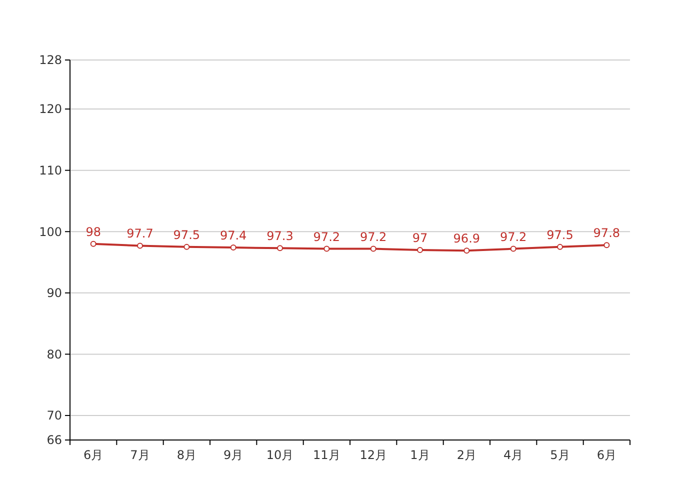 Image resolution: width=700 pixels, height=500 pixels. What do you see at coordinates (93, 231) in the screenshot?
I see `data-label: 98` at bounding box center [93, 231].